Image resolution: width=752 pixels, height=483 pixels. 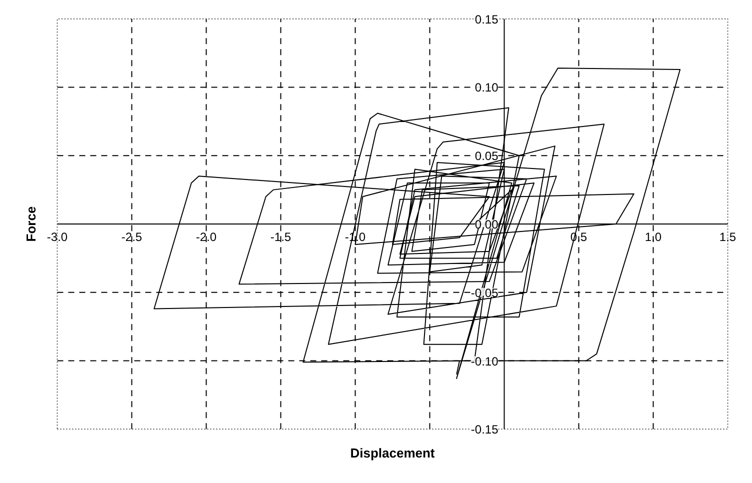 What do you see at coordinates (484, 361) in the screenshot?
I see `y-tick-label: -0.10` at bounding box center [484, 361].